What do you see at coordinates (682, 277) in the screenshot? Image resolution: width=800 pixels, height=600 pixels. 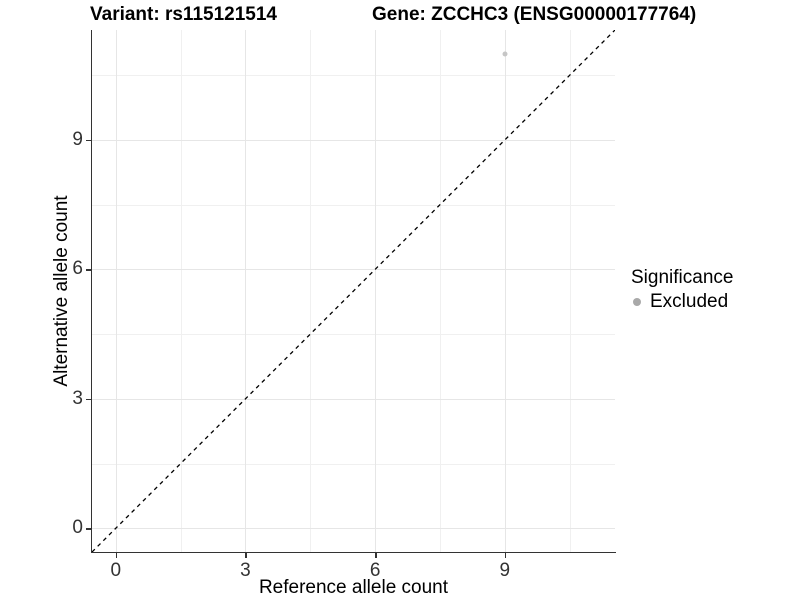 I see `legend-title: Significance` at bounding box center [682, 277].